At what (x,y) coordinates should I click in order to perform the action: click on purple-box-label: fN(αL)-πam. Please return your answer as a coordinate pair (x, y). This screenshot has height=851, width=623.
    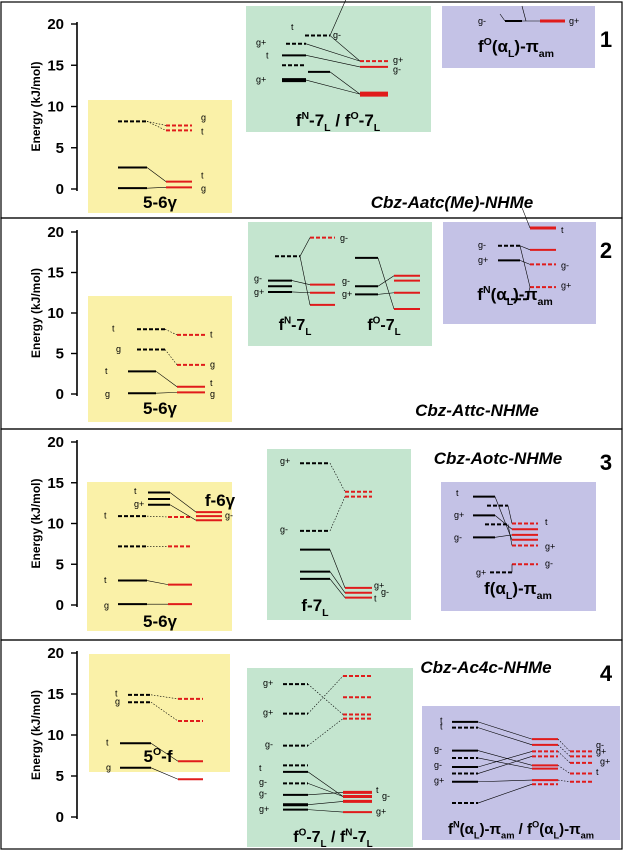
    Looking at the image, I should click on (514, 296).